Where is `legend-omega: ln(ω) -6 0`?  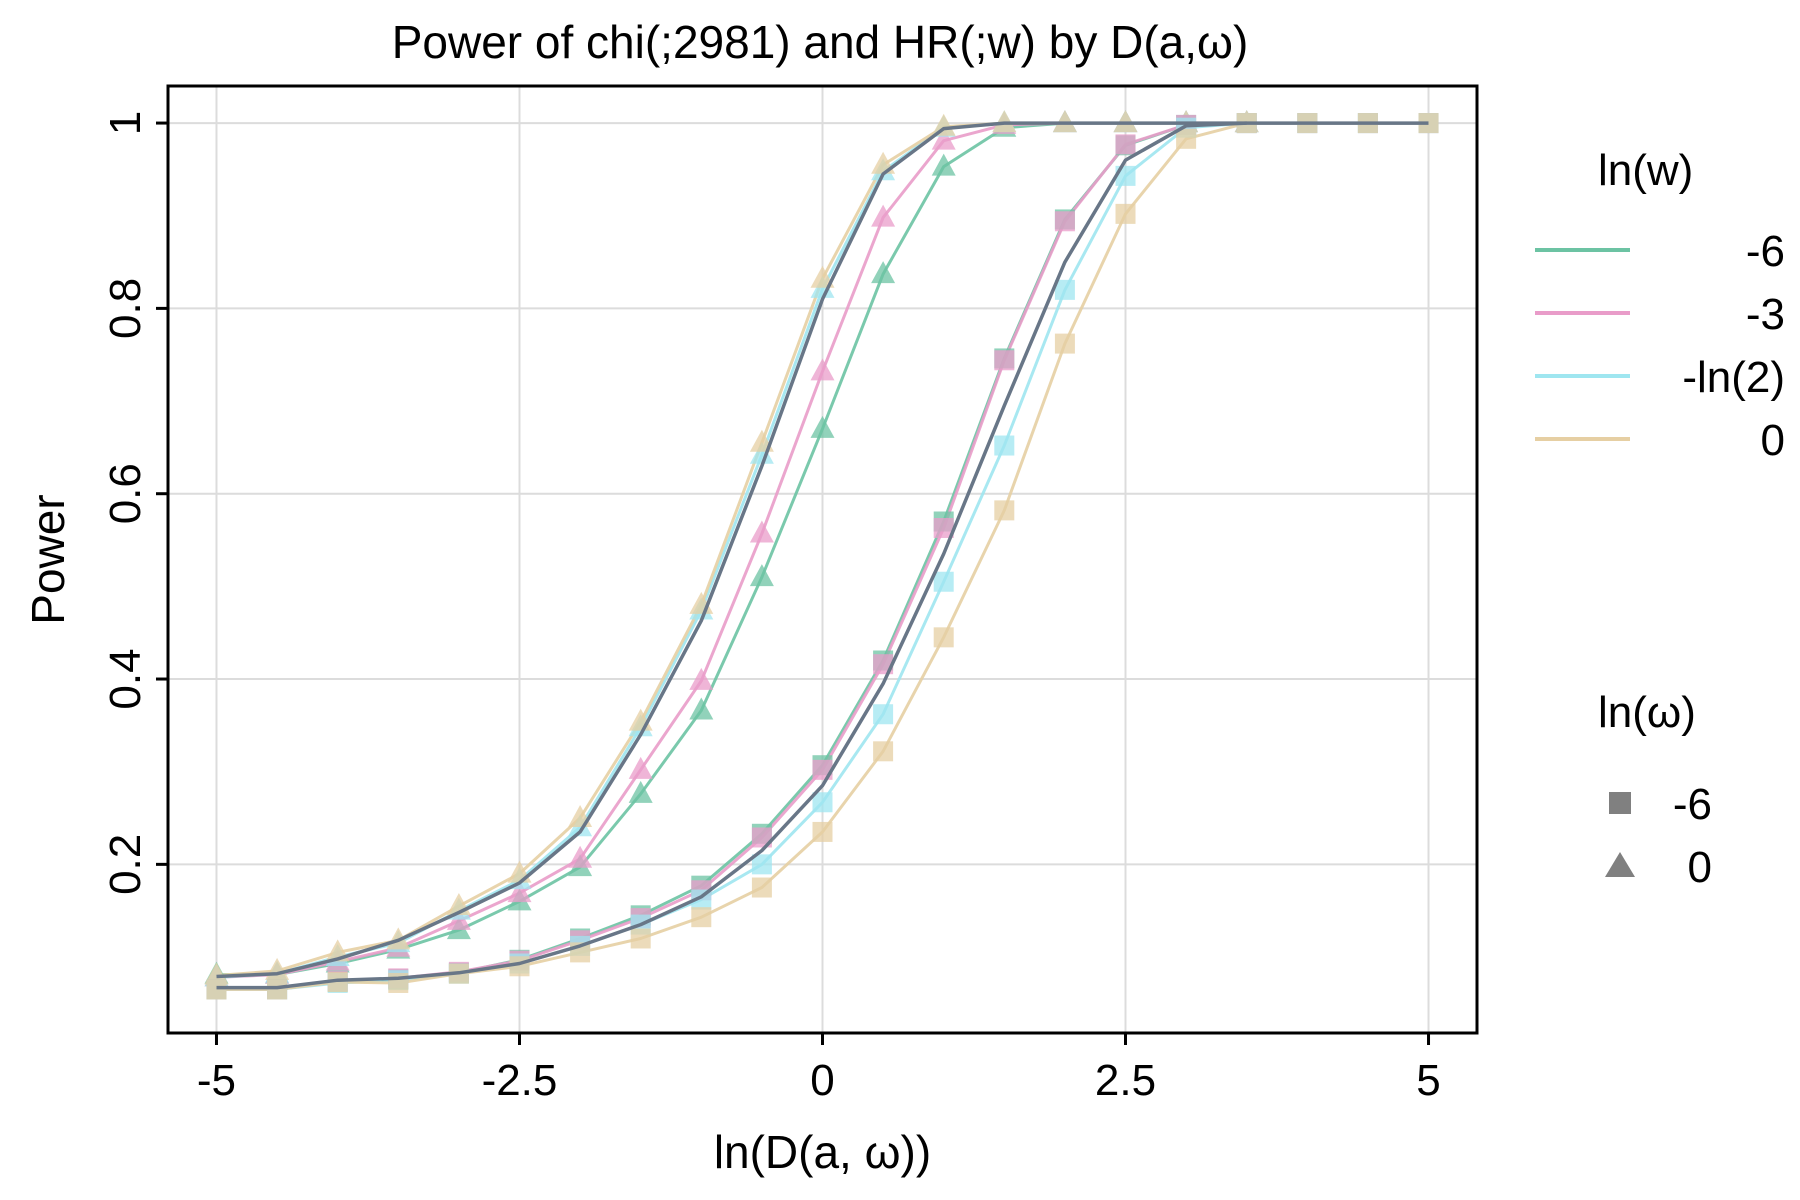
legend-omega: ln(ω) -6 0 is located at coordinates (1655, 790).